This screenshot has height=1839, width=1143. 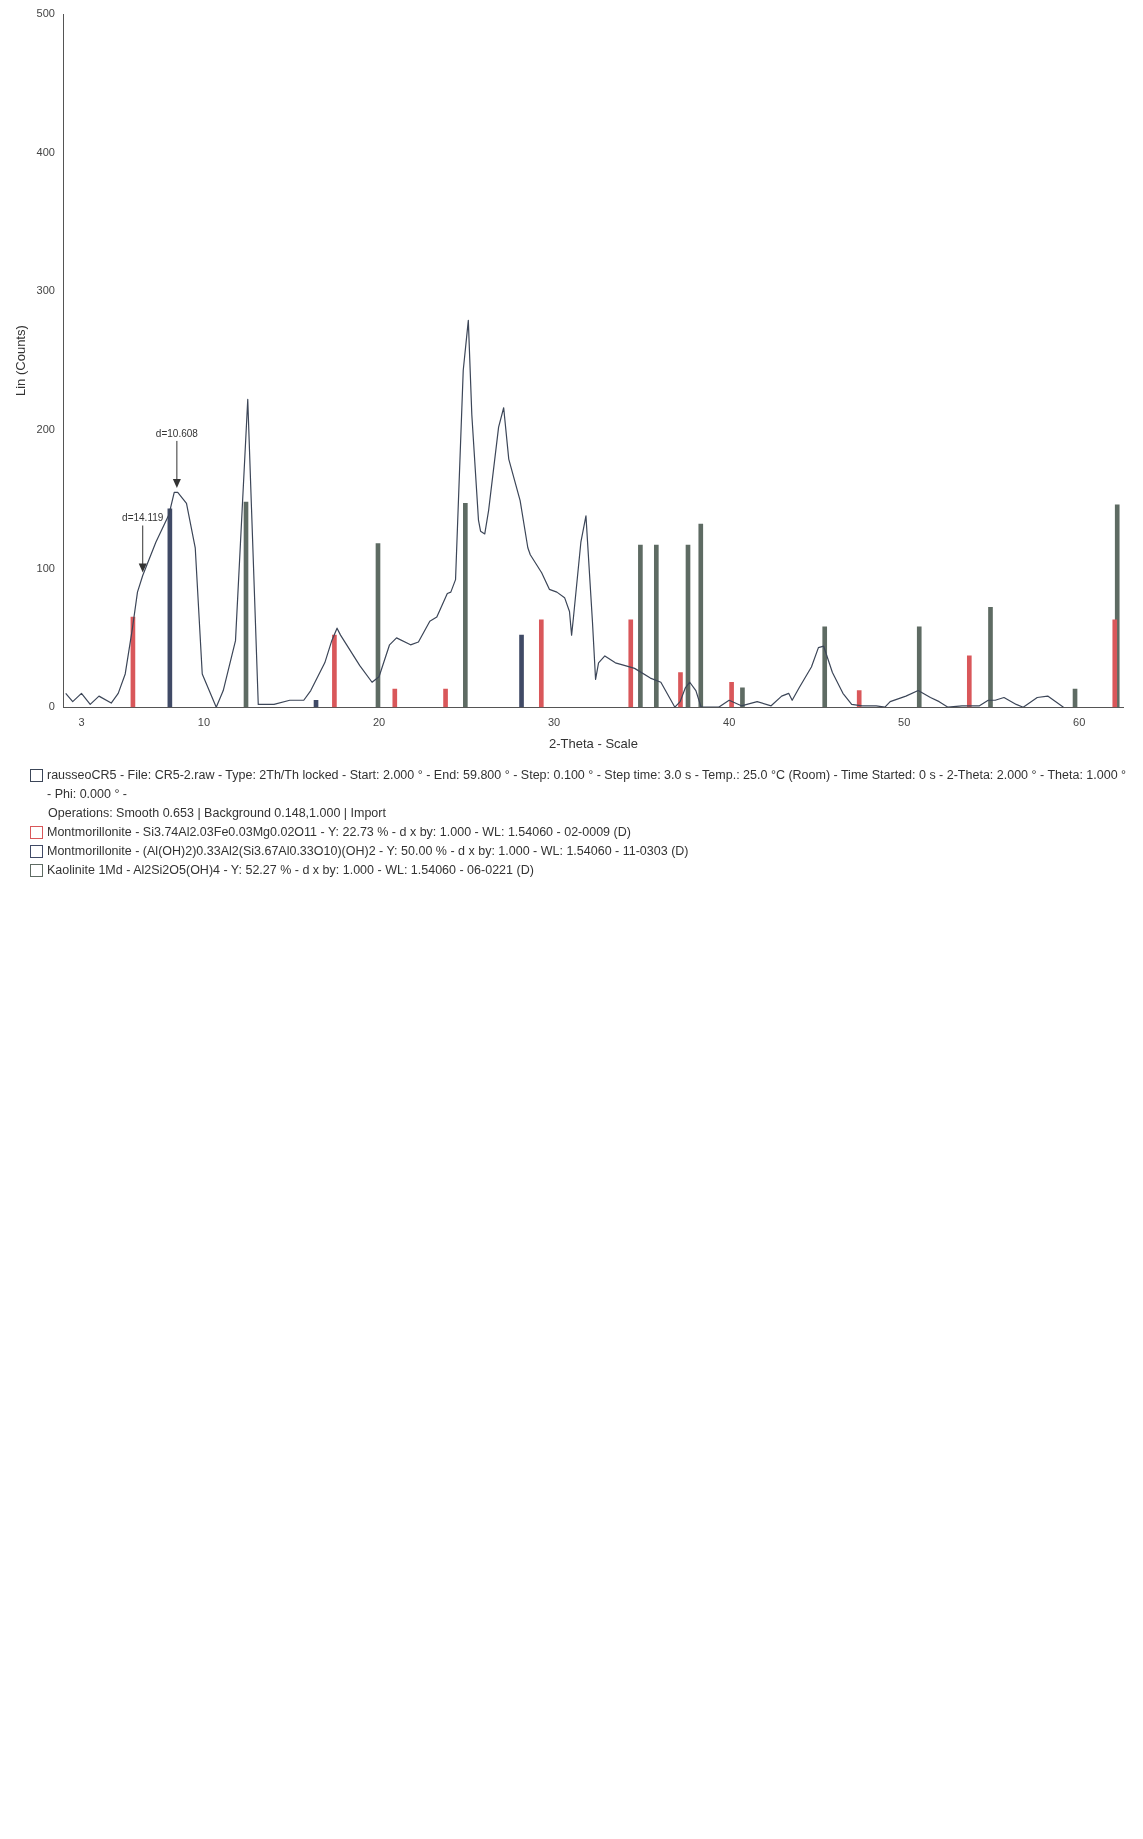 I want to click on y-tick-label: 200, so click(x=45, y=428).